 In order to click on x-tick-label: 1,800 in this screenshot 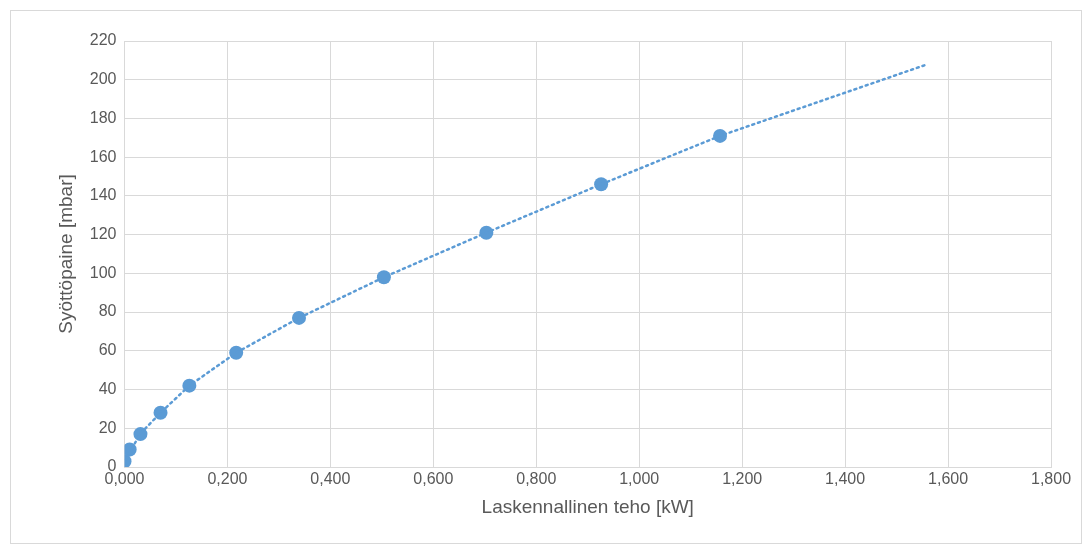, I will do `click(1051, 479)`.